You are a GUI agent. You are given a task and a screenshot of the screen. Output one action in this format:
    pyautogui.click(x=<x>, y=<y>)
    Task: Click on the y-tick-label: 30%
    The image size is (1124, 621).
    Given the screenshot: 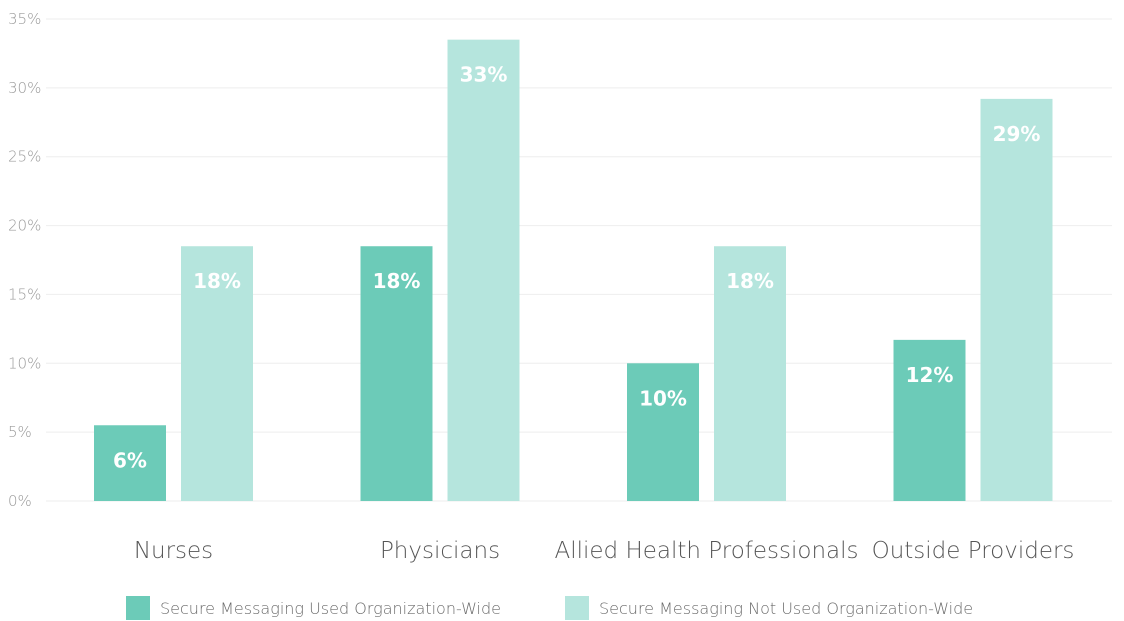 What is the action you would take?
    pyautogui.click(x=24, y=88)
    